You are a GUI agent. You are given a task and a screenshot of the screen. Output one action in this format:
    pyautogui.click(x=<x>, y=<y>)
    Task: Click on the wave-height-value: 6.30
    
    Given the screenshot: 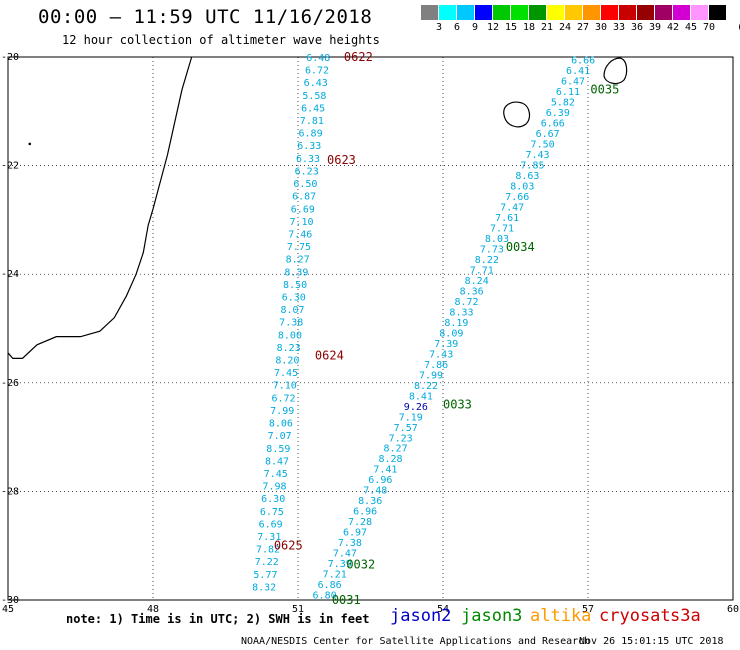 What is the action you would take?
    pyautogui.click(x=294, y=298)
    